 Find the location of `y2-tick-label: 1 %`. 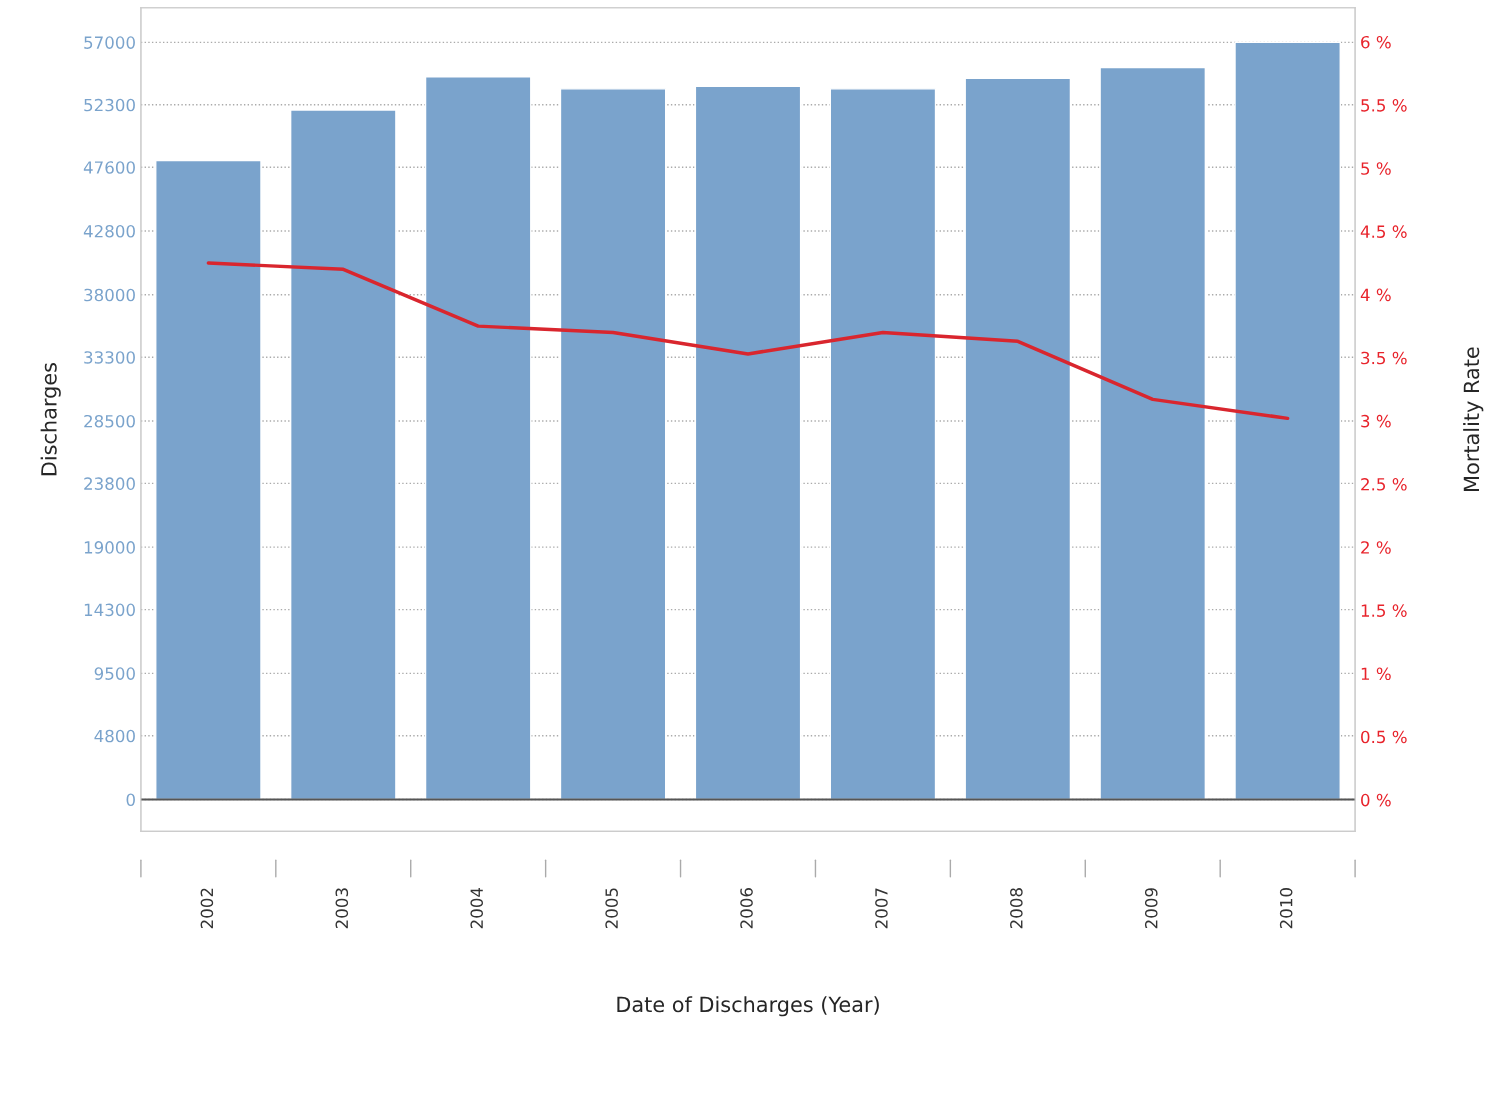

y2-tick-label: 1 % is located at coordinates (1376, 674).